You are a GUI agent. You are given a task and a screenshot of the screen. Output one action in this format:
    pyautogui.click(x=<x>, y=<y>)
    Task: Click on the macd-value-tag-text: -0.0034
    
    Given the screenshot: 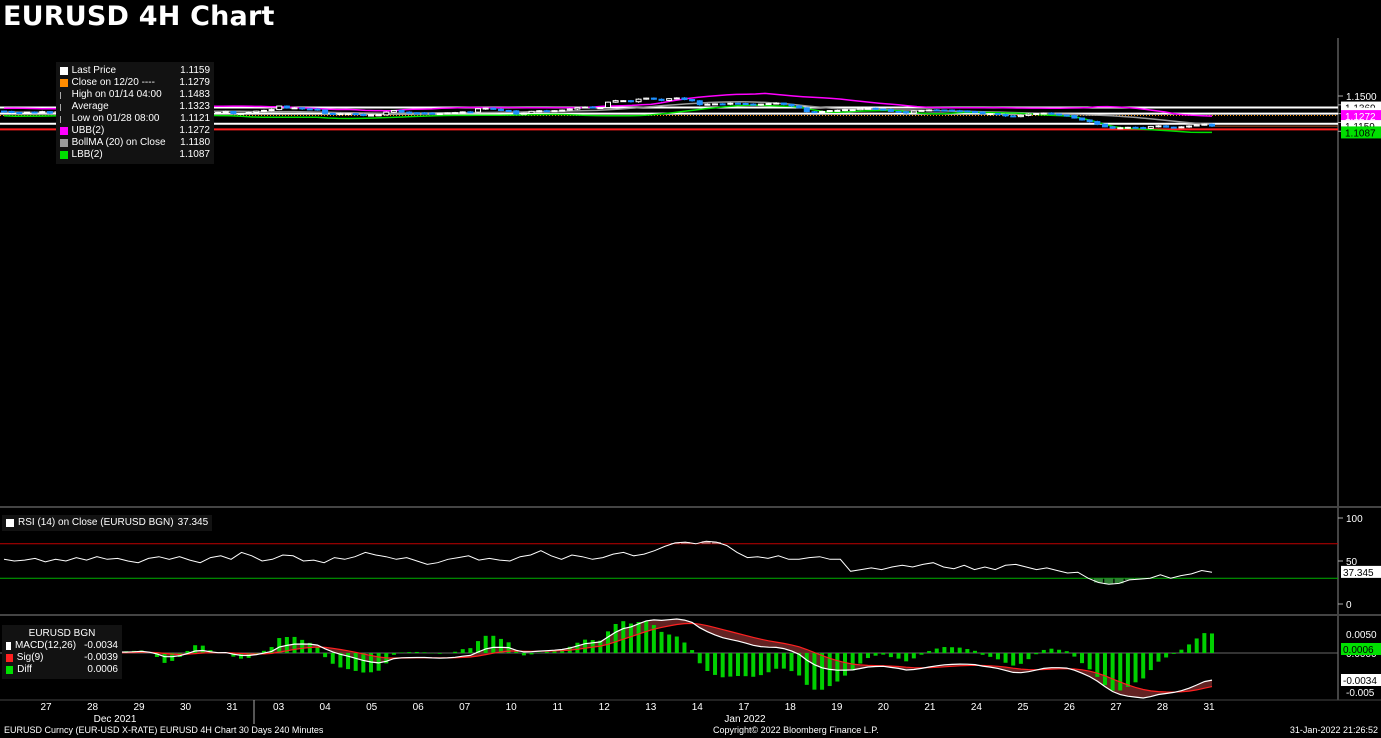 What is the action you would take?
    pyautogui.click(x=1360, y=681)
    